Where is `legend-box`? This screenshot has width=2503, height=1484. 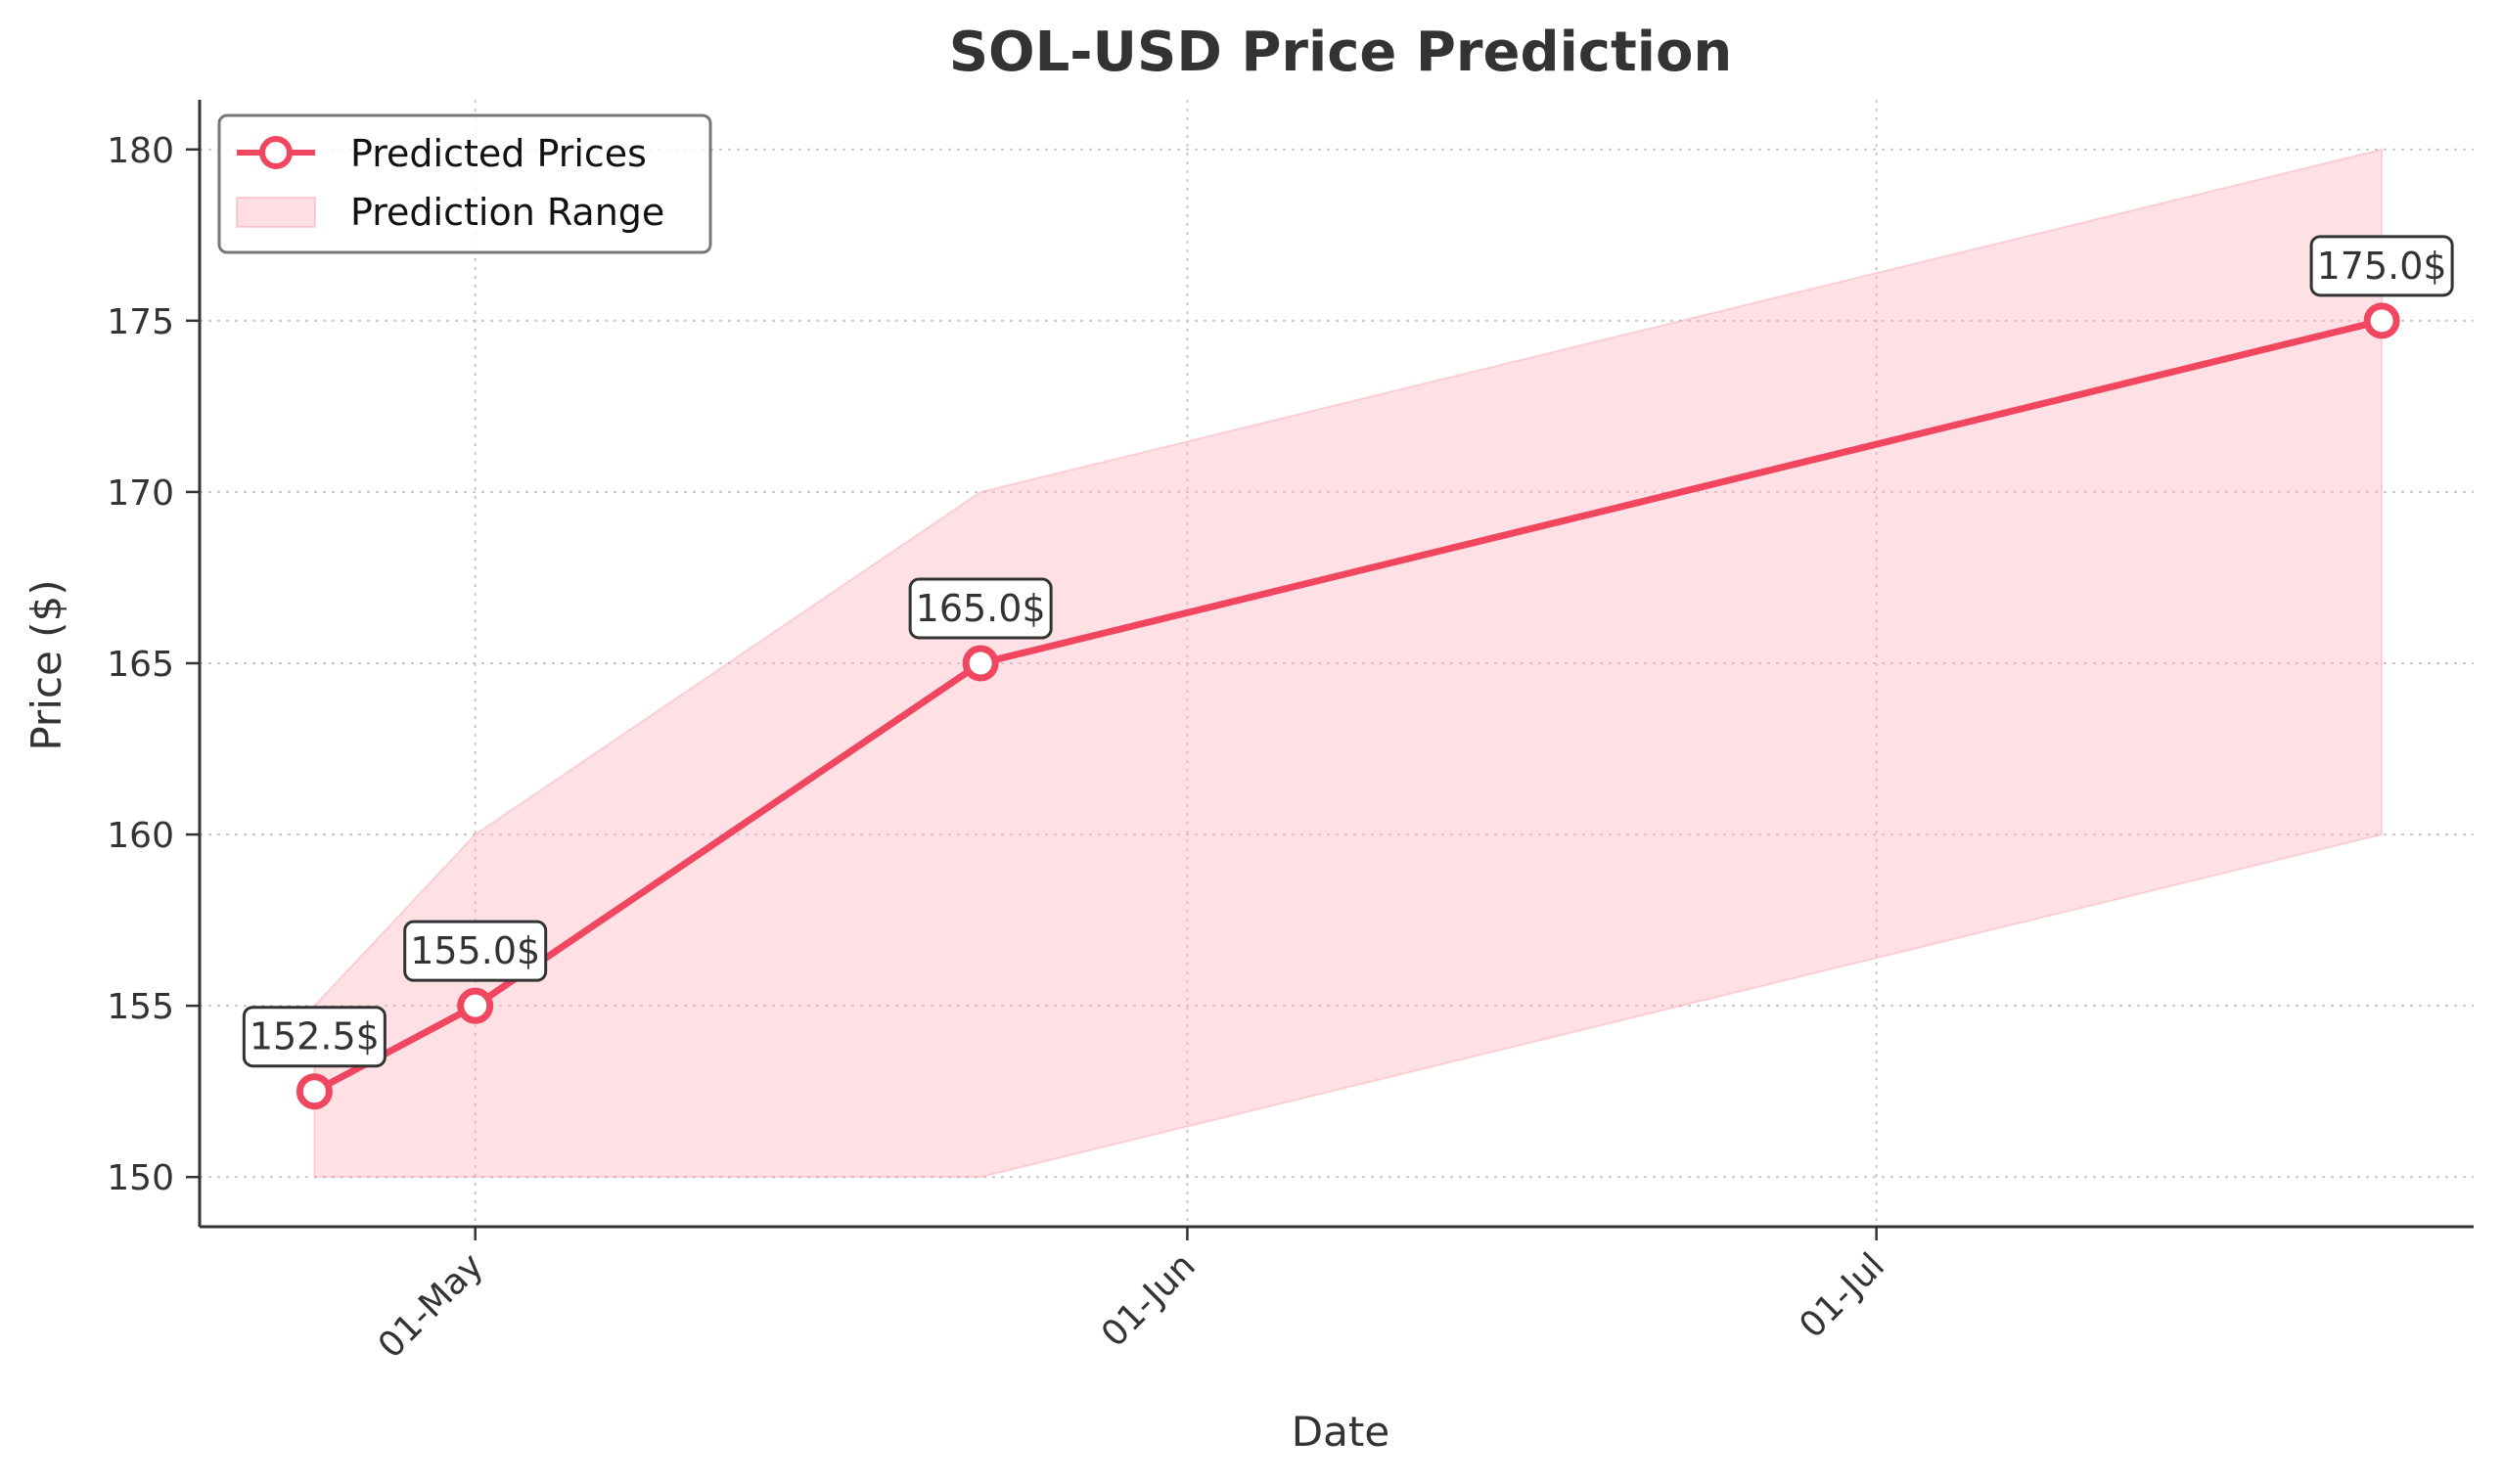
legend-box is located at coordinates (464, 183).